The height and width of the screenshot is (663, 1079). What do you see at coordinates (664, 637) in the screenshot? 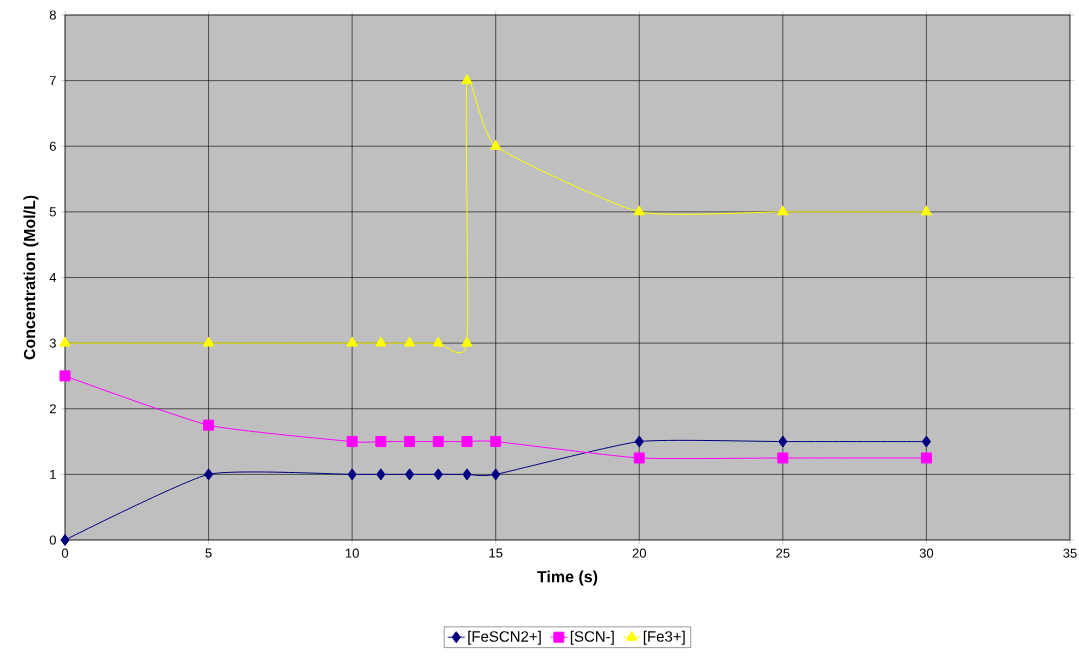
I see `legend-label: [Fe3+]` at bounding box center [664, 637].